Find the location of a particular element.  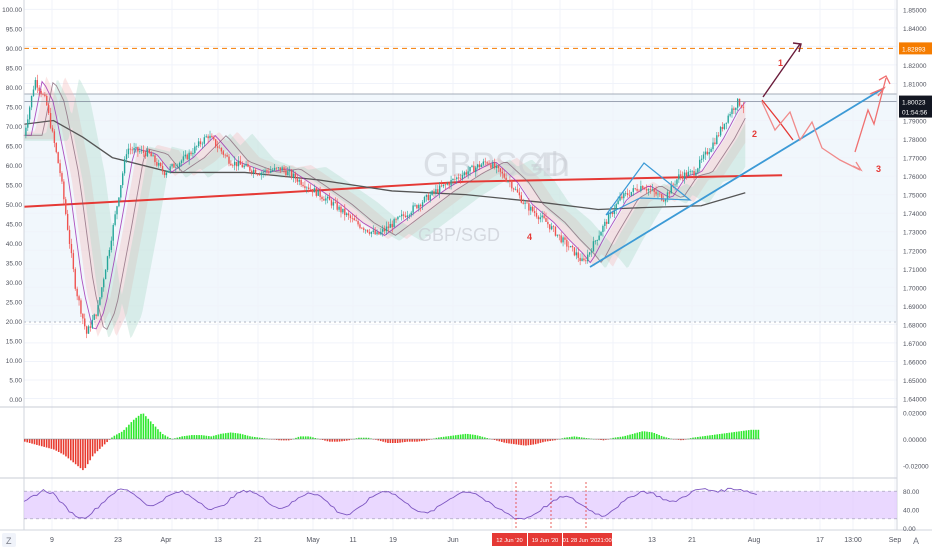

macd-scale: 0.02000 0.00000 -0.02000 is located at coordinates (916, 441).